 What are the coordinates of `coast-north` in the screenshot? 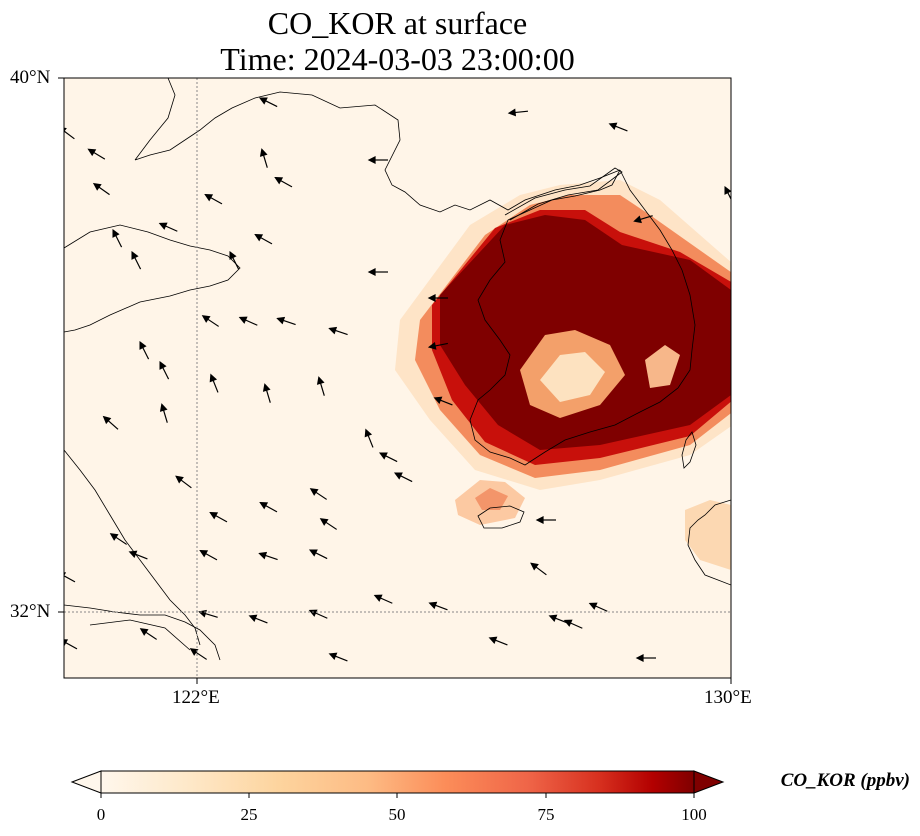 It's located at (377, 145).